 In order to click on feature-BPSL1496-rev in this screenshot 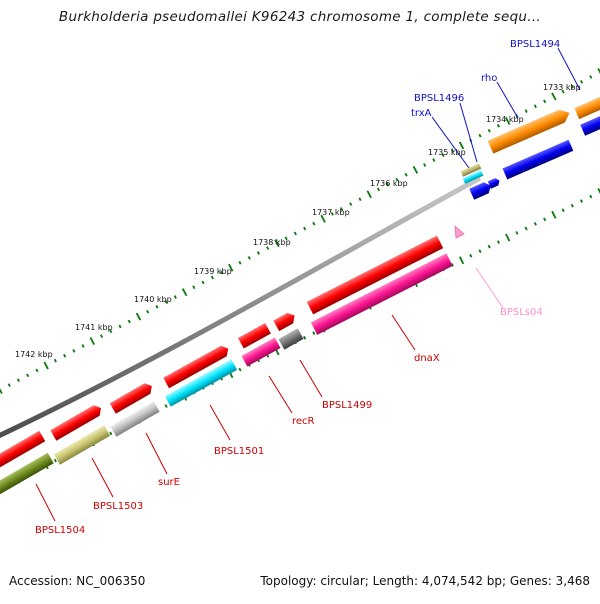, I will do `click(494, 183)`.